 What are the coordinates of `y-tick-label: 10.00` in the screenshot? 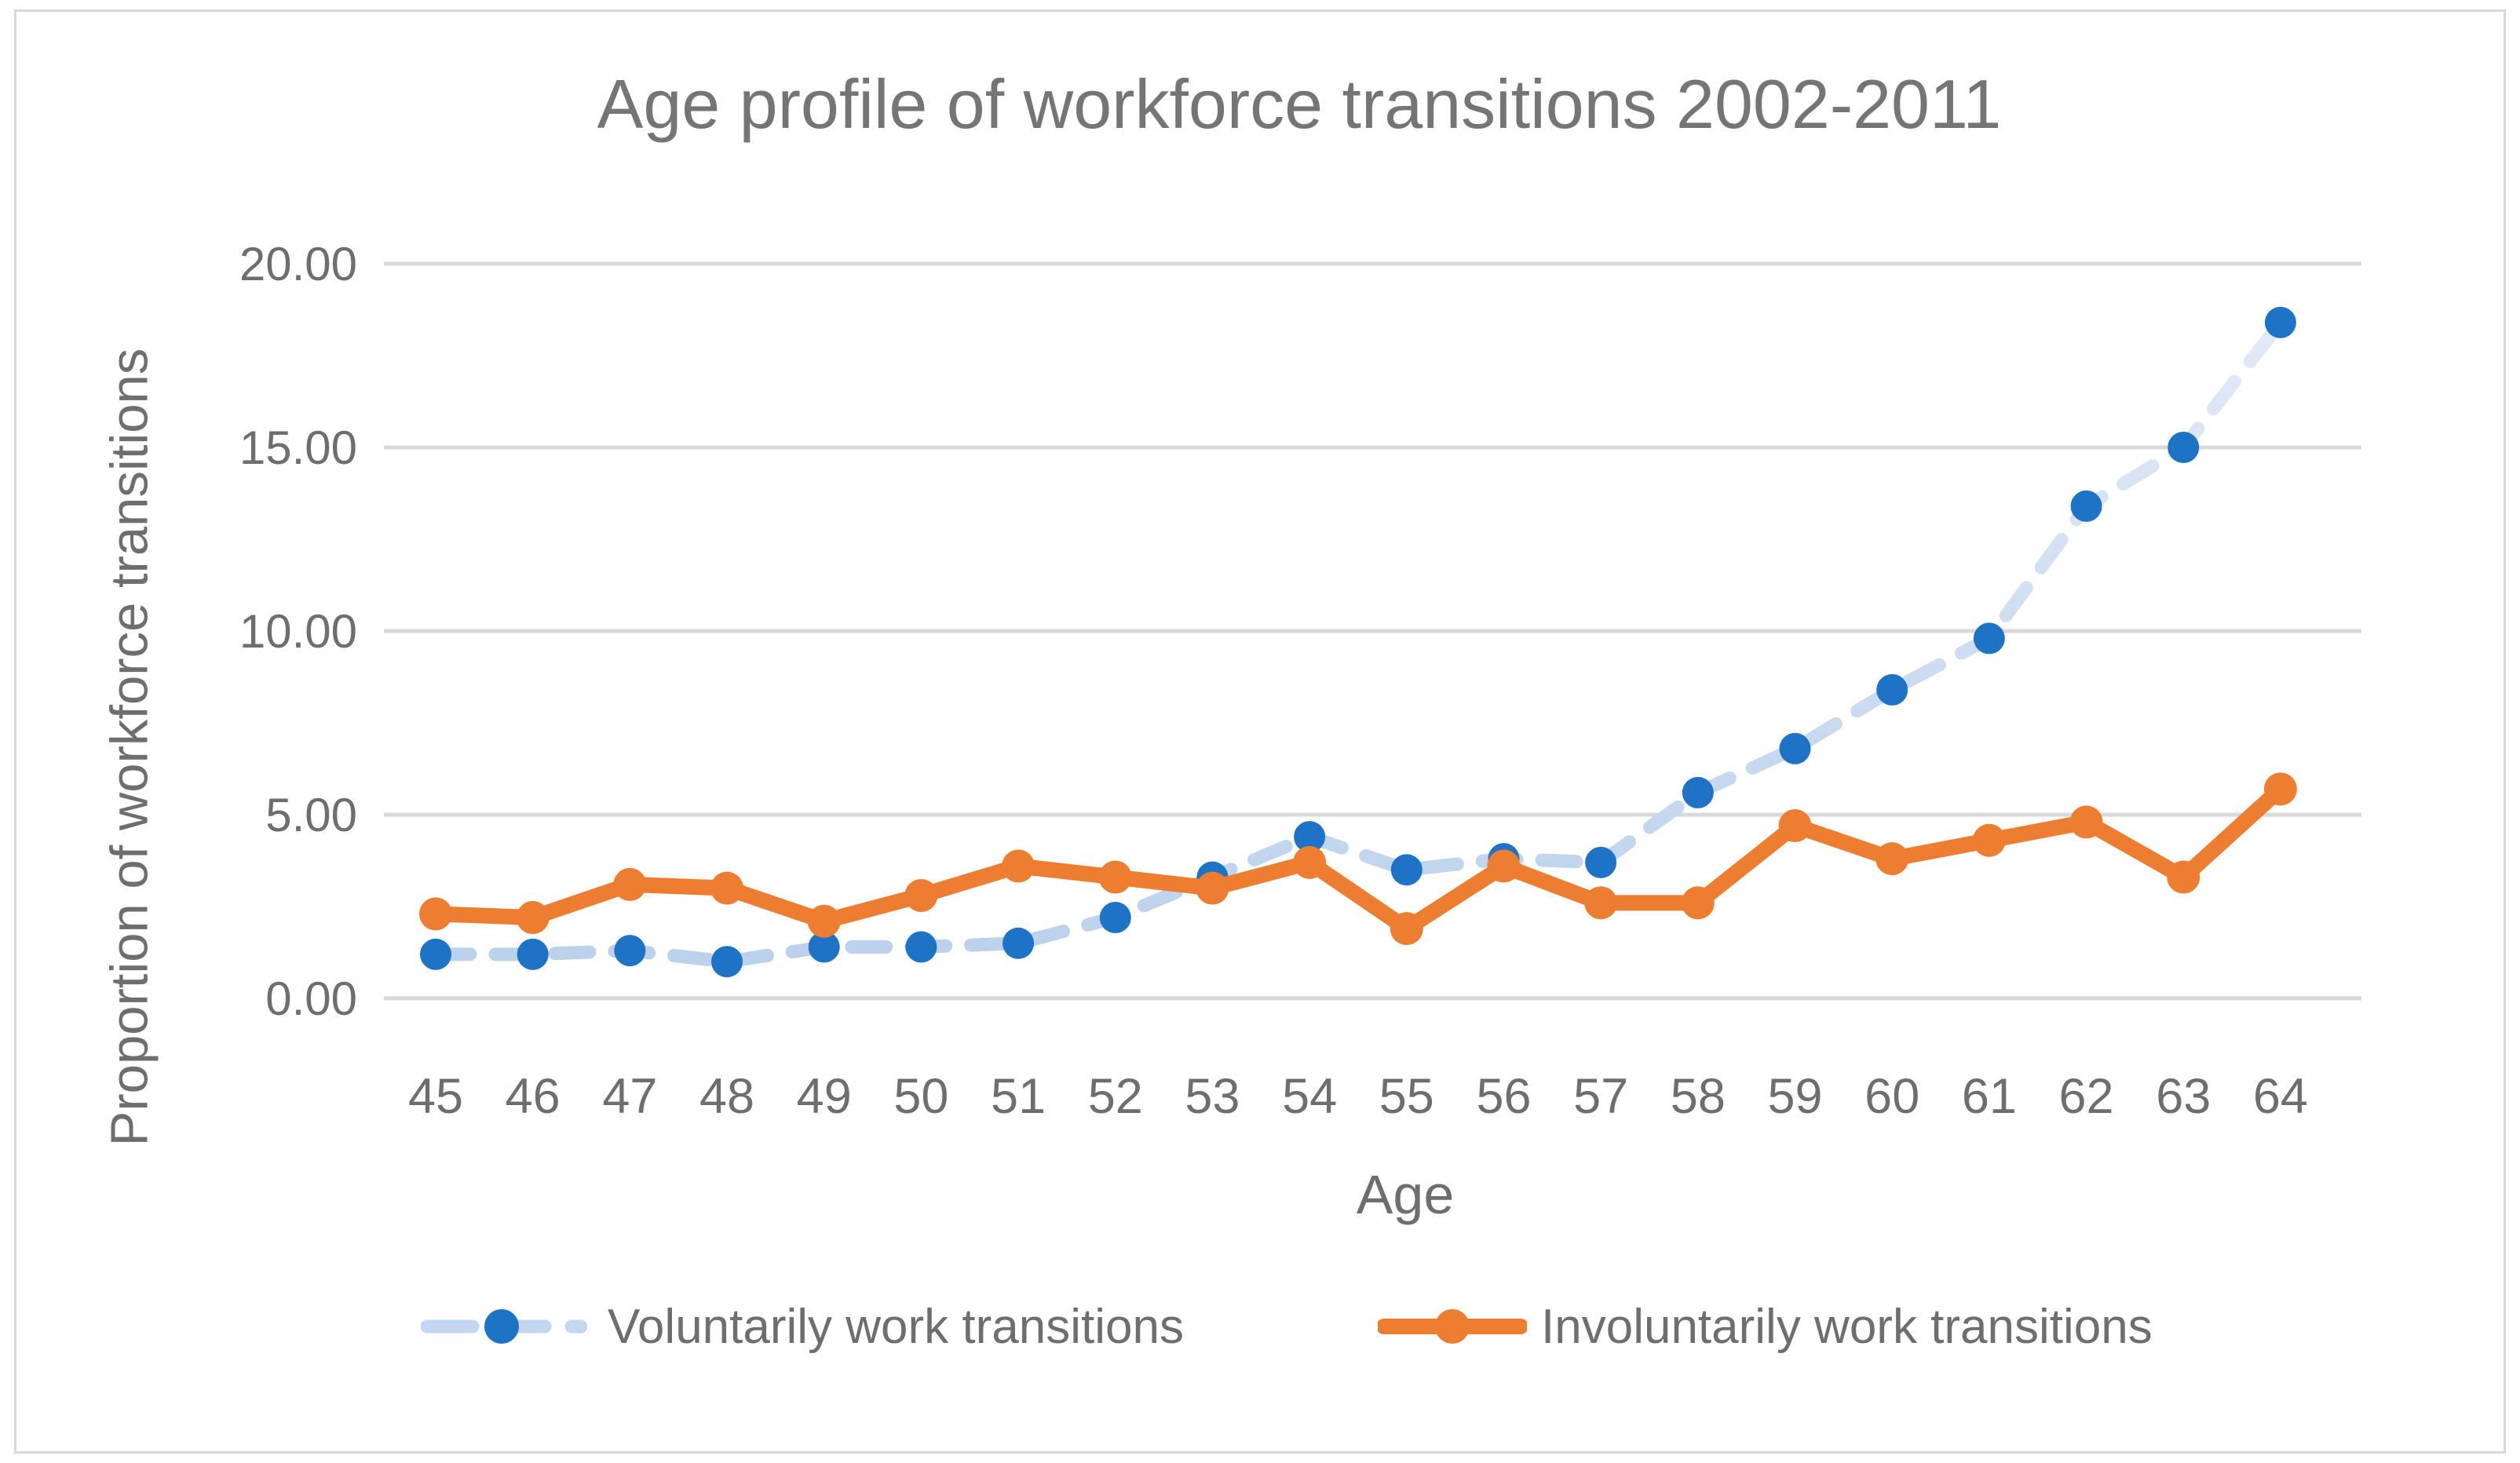 It's located at (298, 631).